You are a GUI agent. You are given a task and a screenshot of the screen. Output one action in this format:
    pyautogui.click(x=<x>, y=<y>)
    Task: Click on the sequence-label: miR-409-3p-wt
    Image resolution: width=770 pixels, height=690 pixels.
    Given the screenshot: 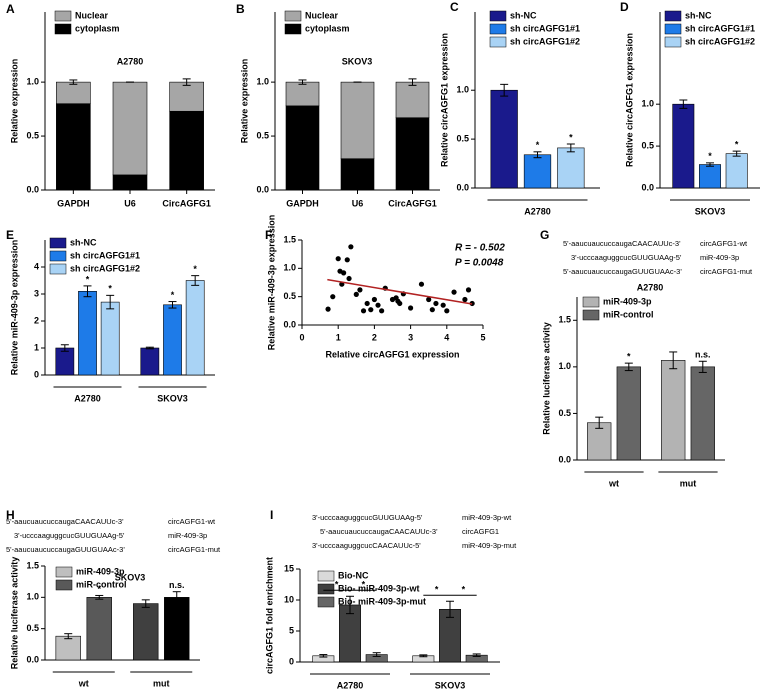 What is the action you would take?
    pyautogui.click(x=487, y=517)
    